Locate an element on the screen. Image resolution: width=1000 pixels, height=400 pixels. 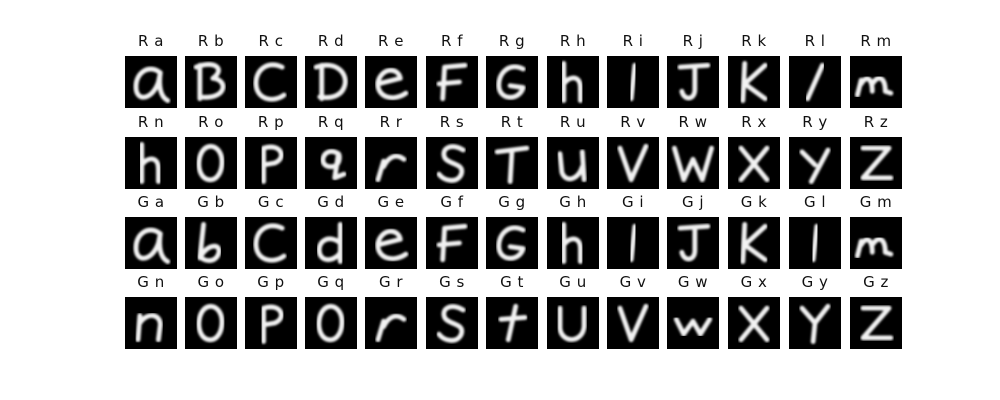
letter-cell-title: G i is located at coordinates (633, 202).